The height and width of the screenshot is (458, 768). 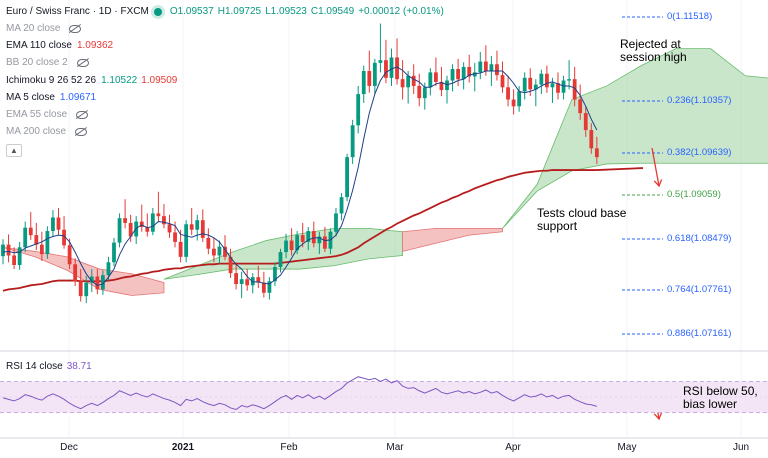 I want to click on symbol-title: Euro / Swiss Franc · 1D · FXCM, so click(x=77, y=11).